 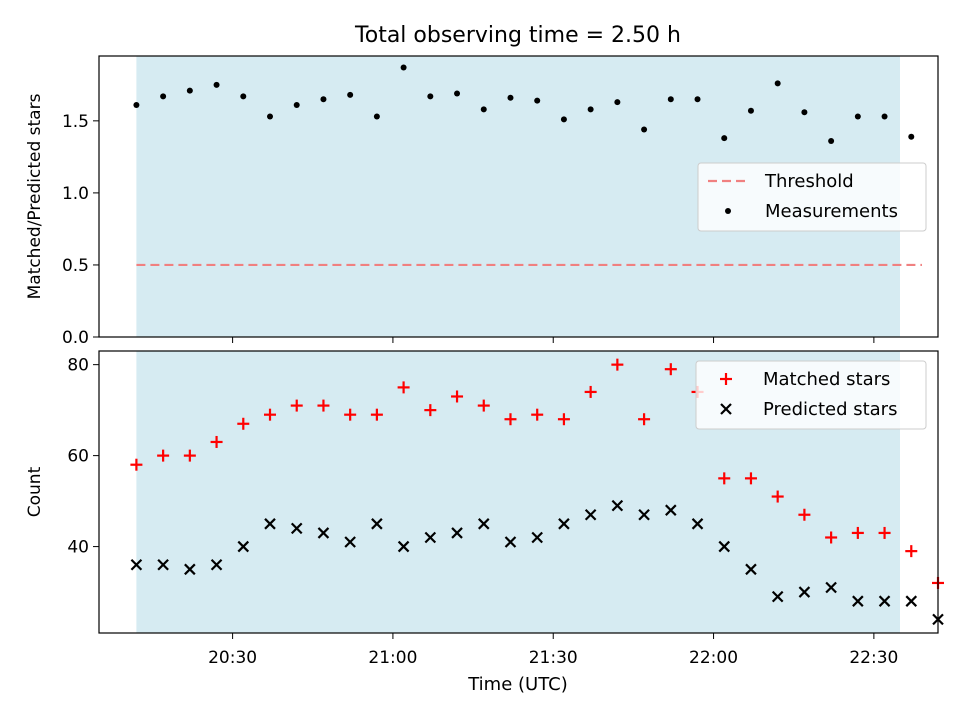 What do you see at coordinates (830, 409) in the screenshot?
I see `legend-label: Predicted stars` at bounding box center [830, 409].